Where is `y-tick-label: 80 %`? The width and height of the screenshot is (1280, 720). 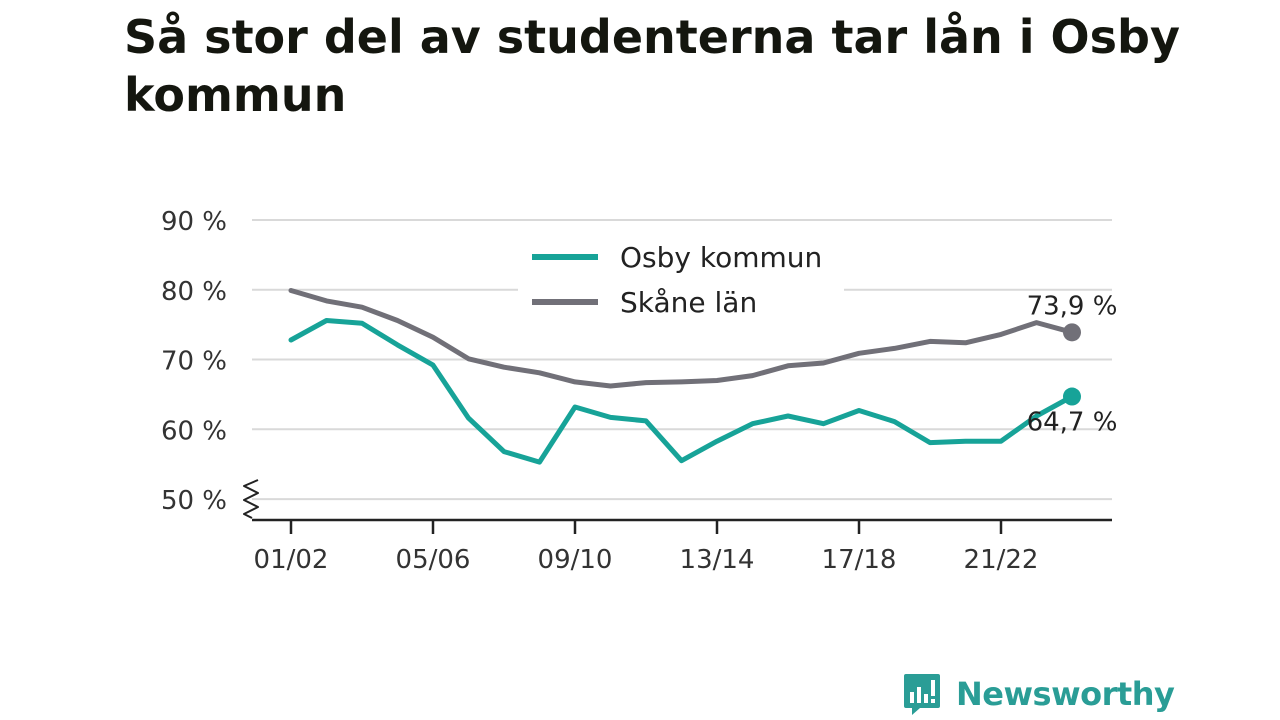
y-tick-label: 80 % is located at coordinates (194, 292).